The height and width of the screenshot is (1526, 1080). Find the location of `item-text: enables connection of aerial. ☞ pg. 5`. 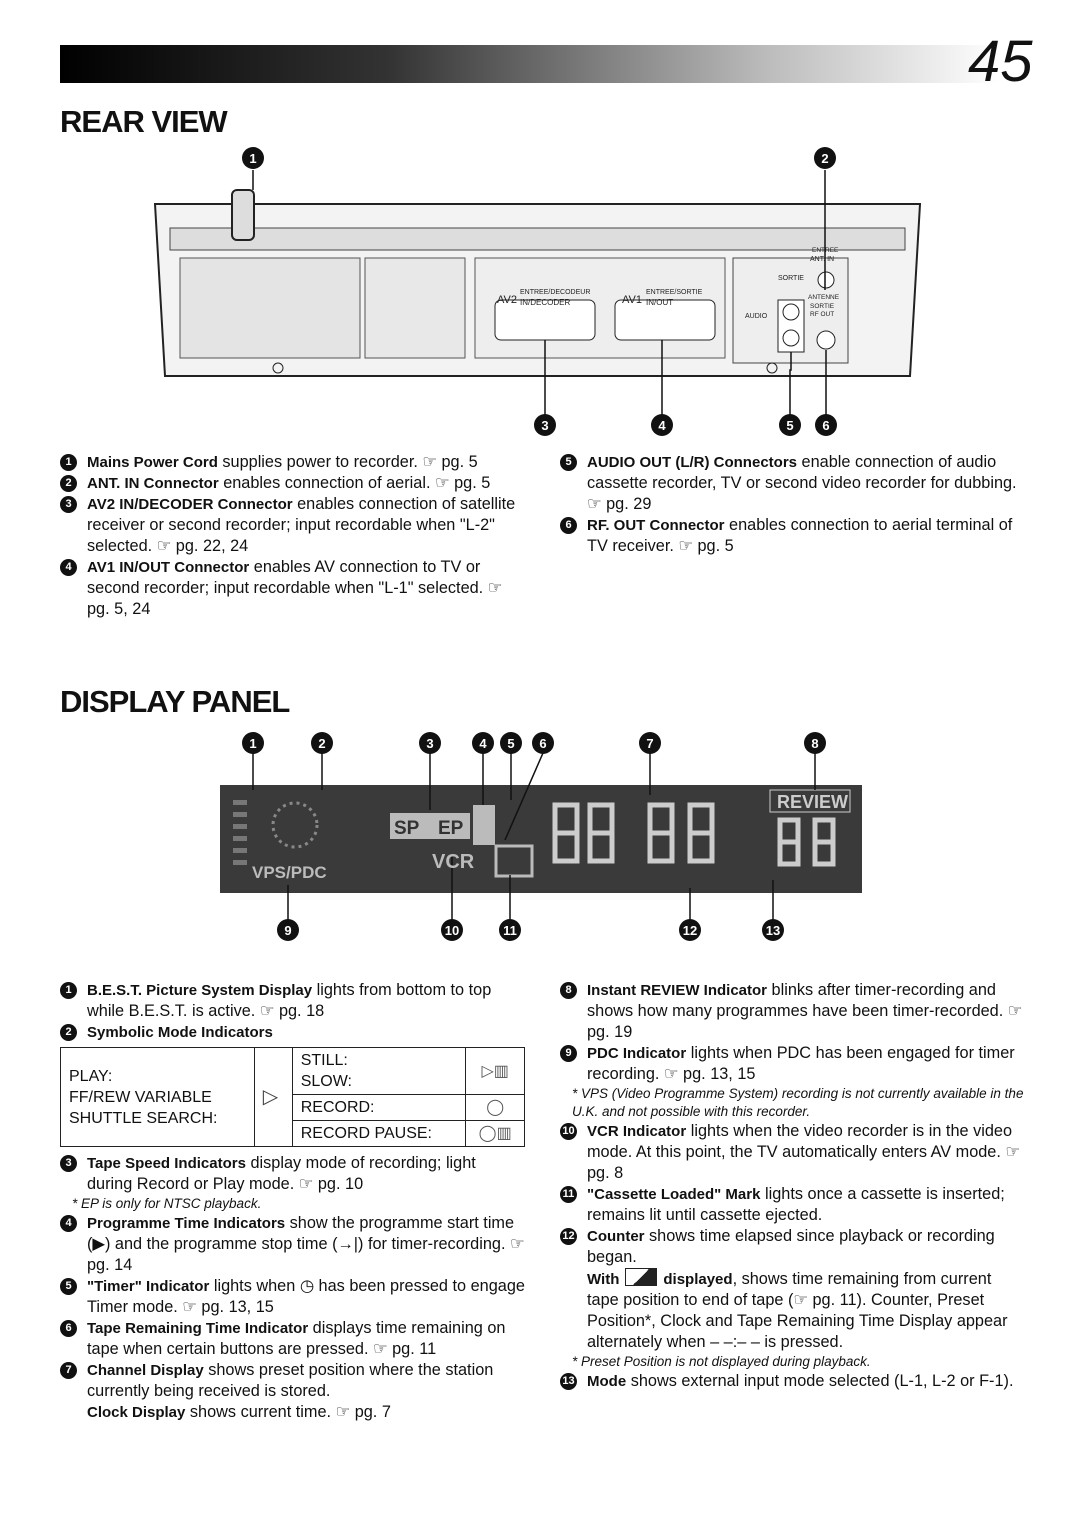

item-text: enables connection of aerial. ☞ pg. 5 is located at coordinates (354, 483).